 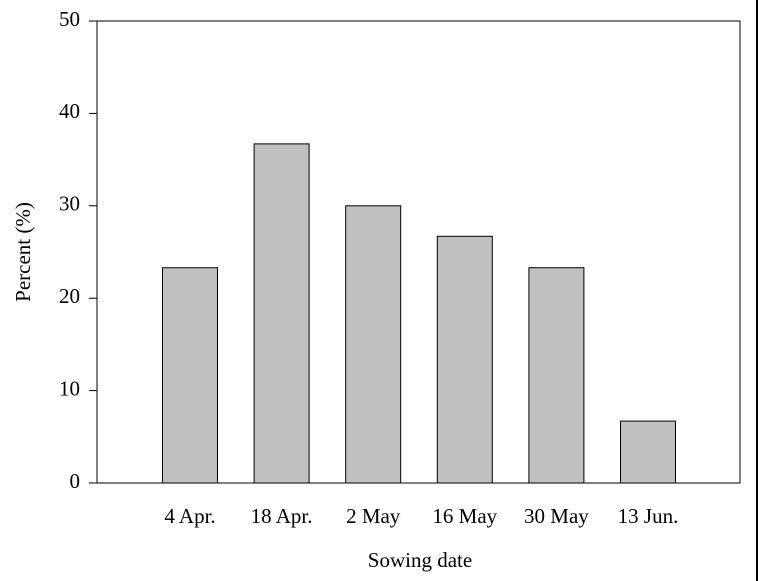 I want to click on y-tick-label: 40, so click(x=69, y=111).